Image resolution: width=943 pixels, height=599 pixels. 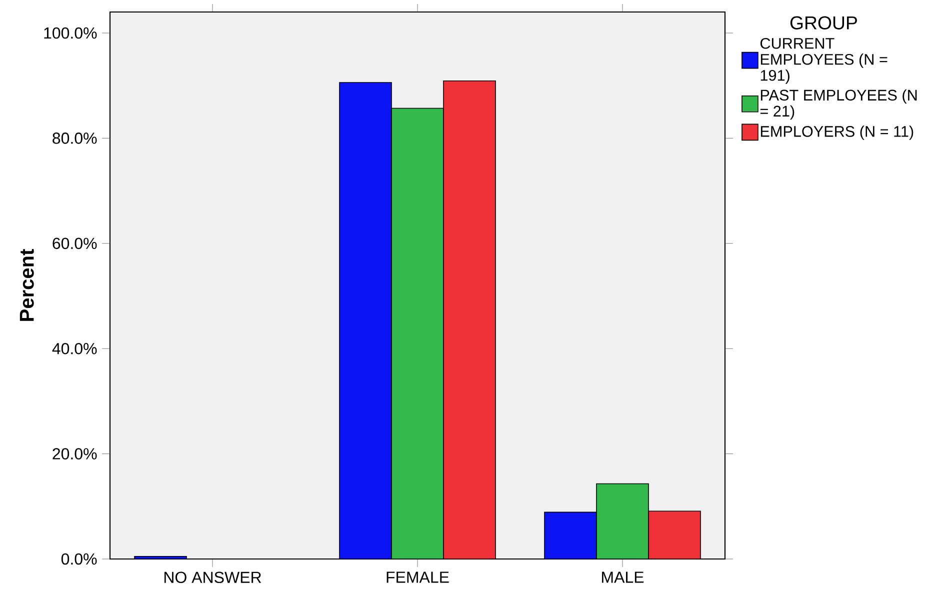 What do you see at coordinates (74, 454) in the screenshot?
I see `y-tick-label: 20.0%` at bounding box center [74, 454].